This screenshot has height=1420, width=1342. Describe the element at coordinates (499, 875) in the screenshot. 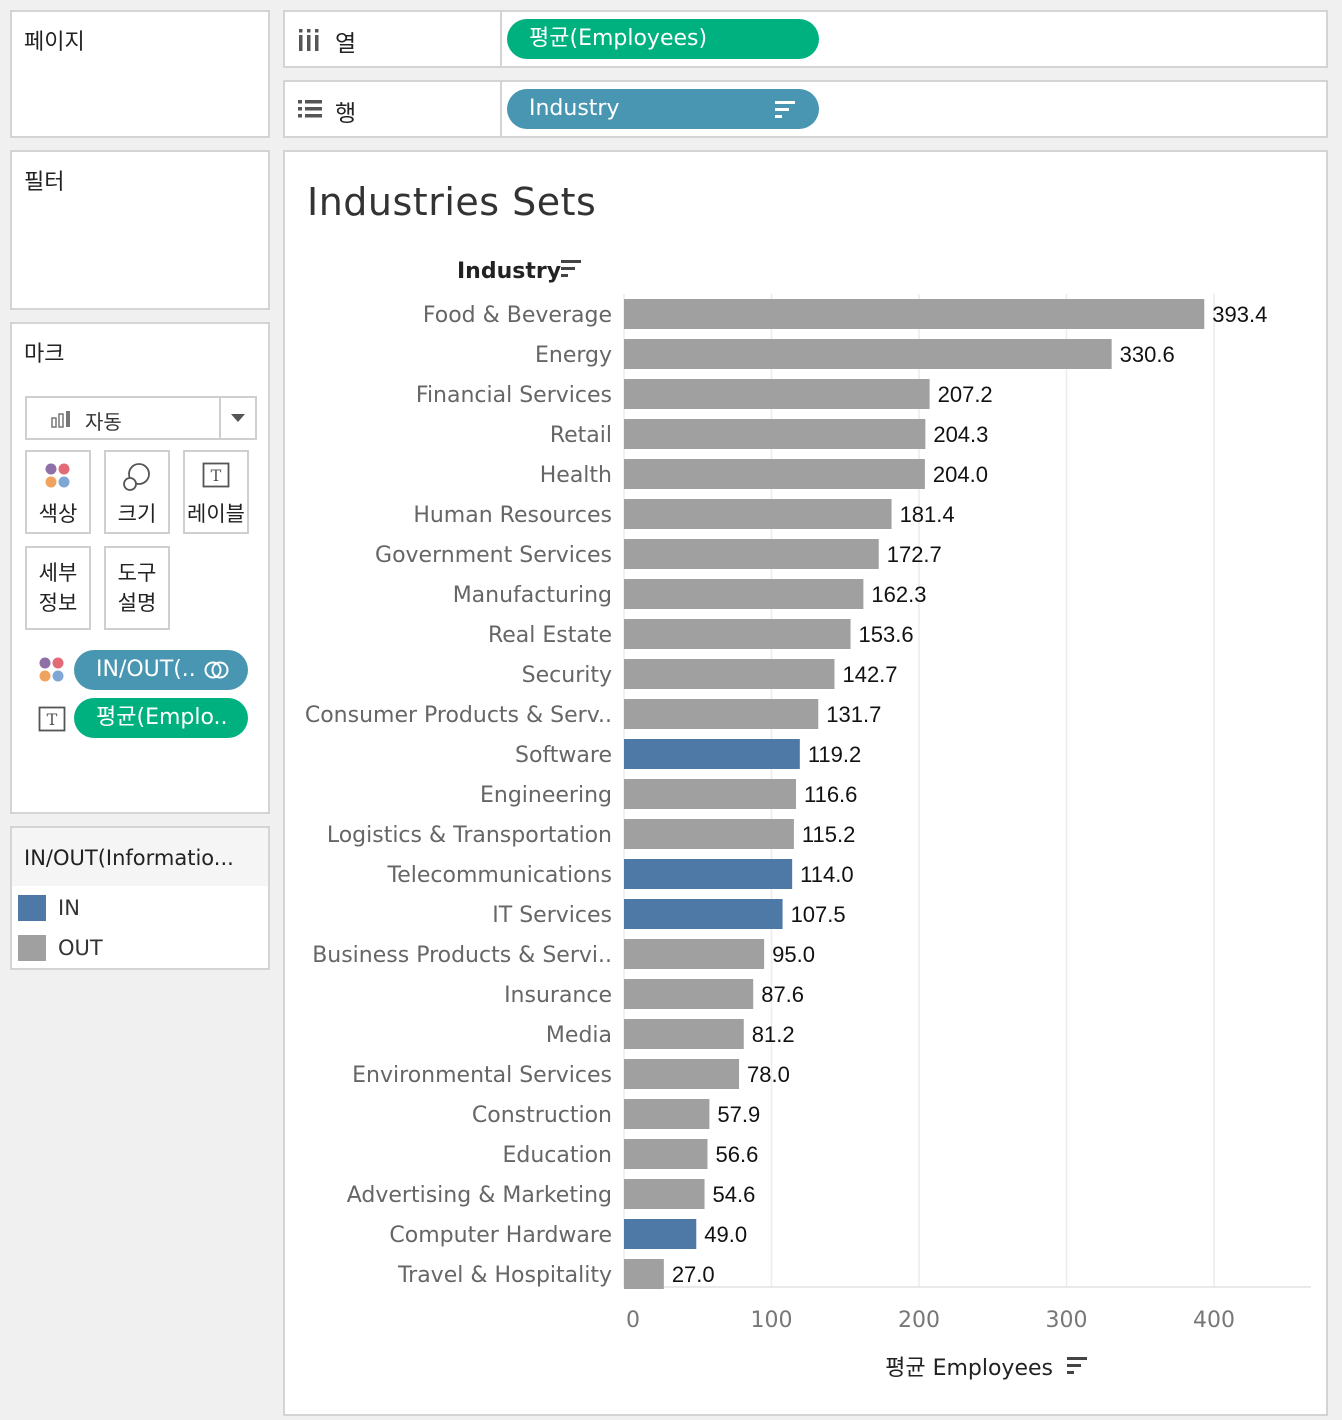

I see `category-label: Telecommunications` at that location.